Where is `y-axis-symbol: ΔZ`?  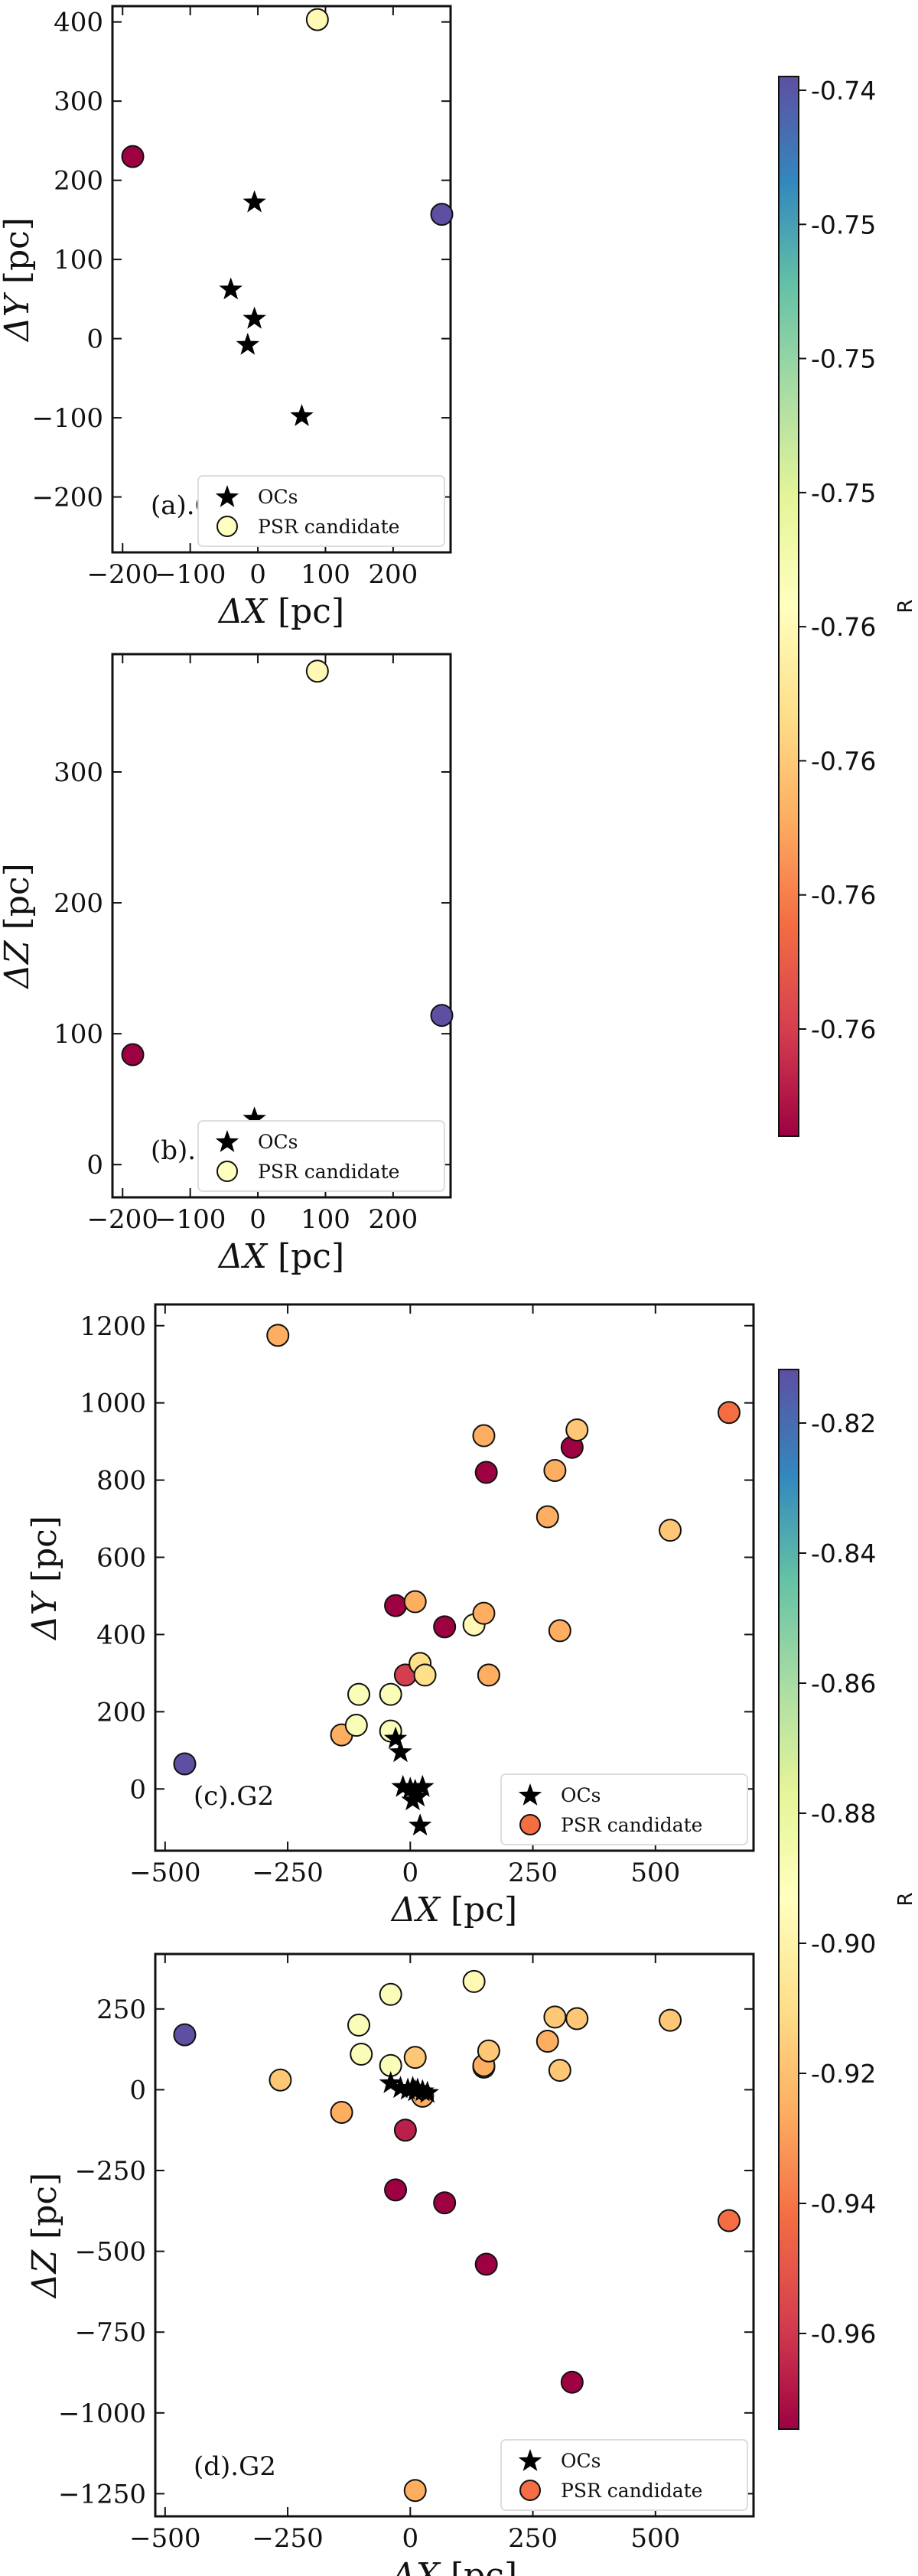
y-axis-symbol: ΔZ is located at coordinates (18, 965).